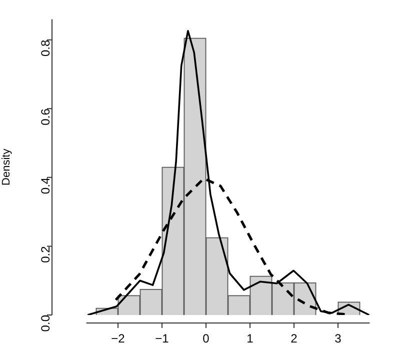  Describe the element at coordinates (6, 167) in the screenshot. I see `y-axis-title: Density` at that location.